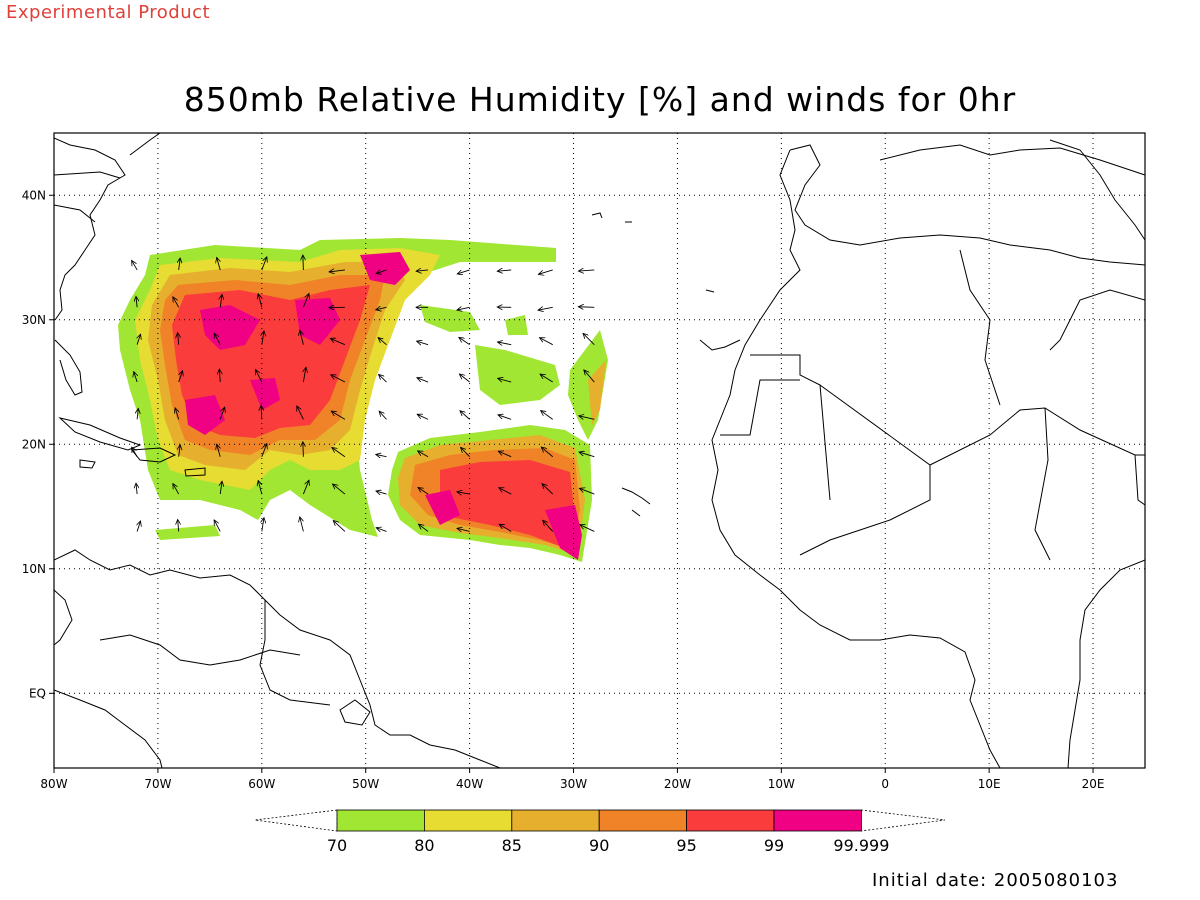 Image resolution: width=1200 pixels, height=900 pixels. I want to click on lon-tick-label: 30W, so click(573, 784).